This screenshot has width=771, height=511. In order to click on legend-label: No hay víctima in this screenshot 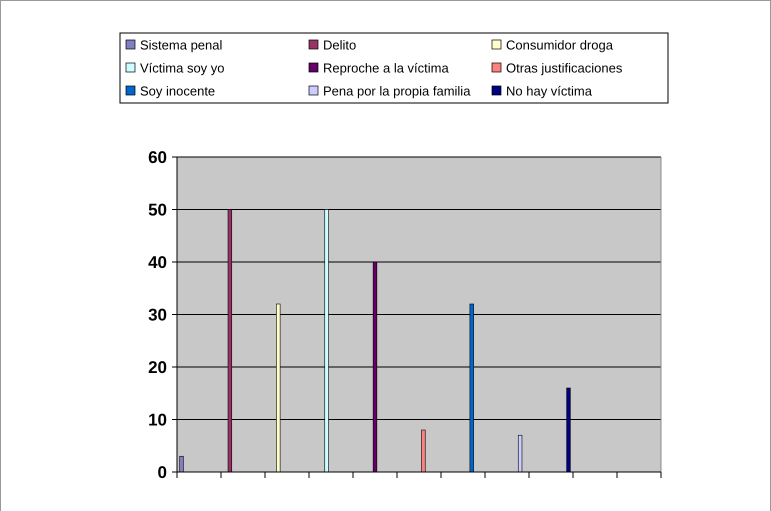, I will do `click(549, 91)`.